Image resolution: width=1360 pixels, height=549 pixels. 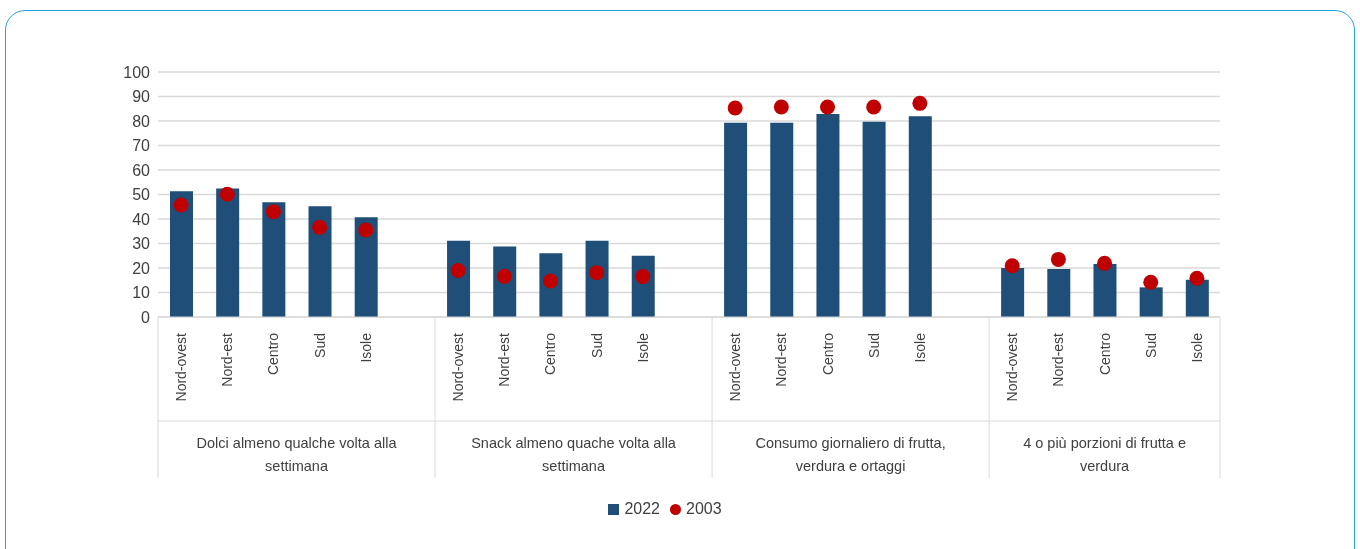 What do you see at coordinates (137, 72) in the screenshot?
I see `y-tick-label: 100` at bounding box center [137, 72].